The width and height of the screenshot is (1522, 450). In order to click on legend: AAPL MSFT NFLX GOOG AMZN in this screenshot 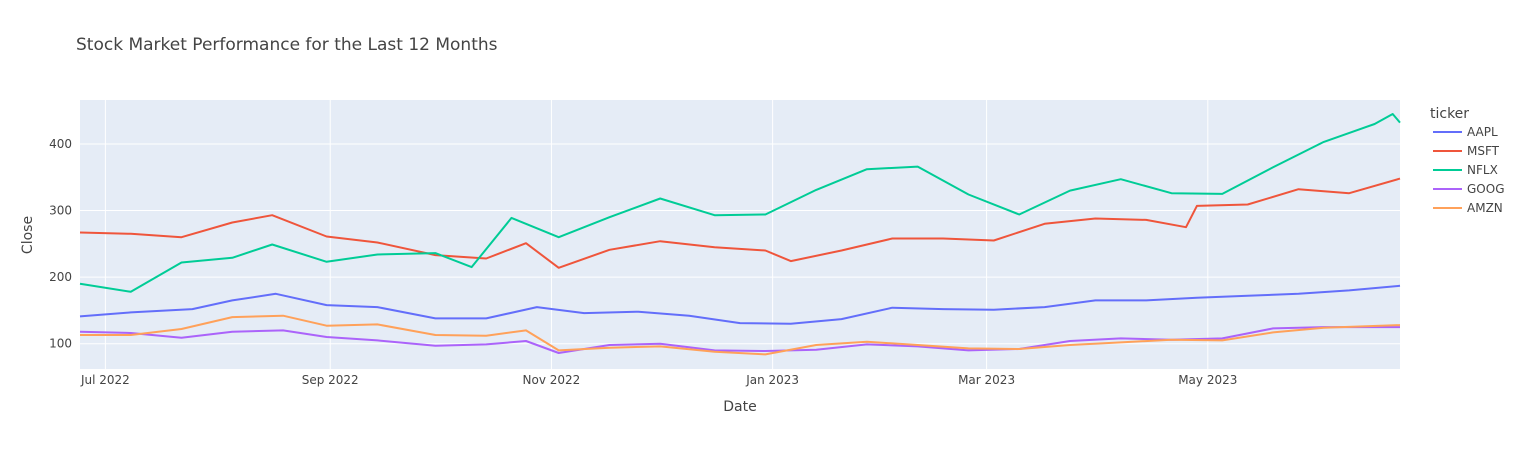, I will do `click(1469, 170)`.